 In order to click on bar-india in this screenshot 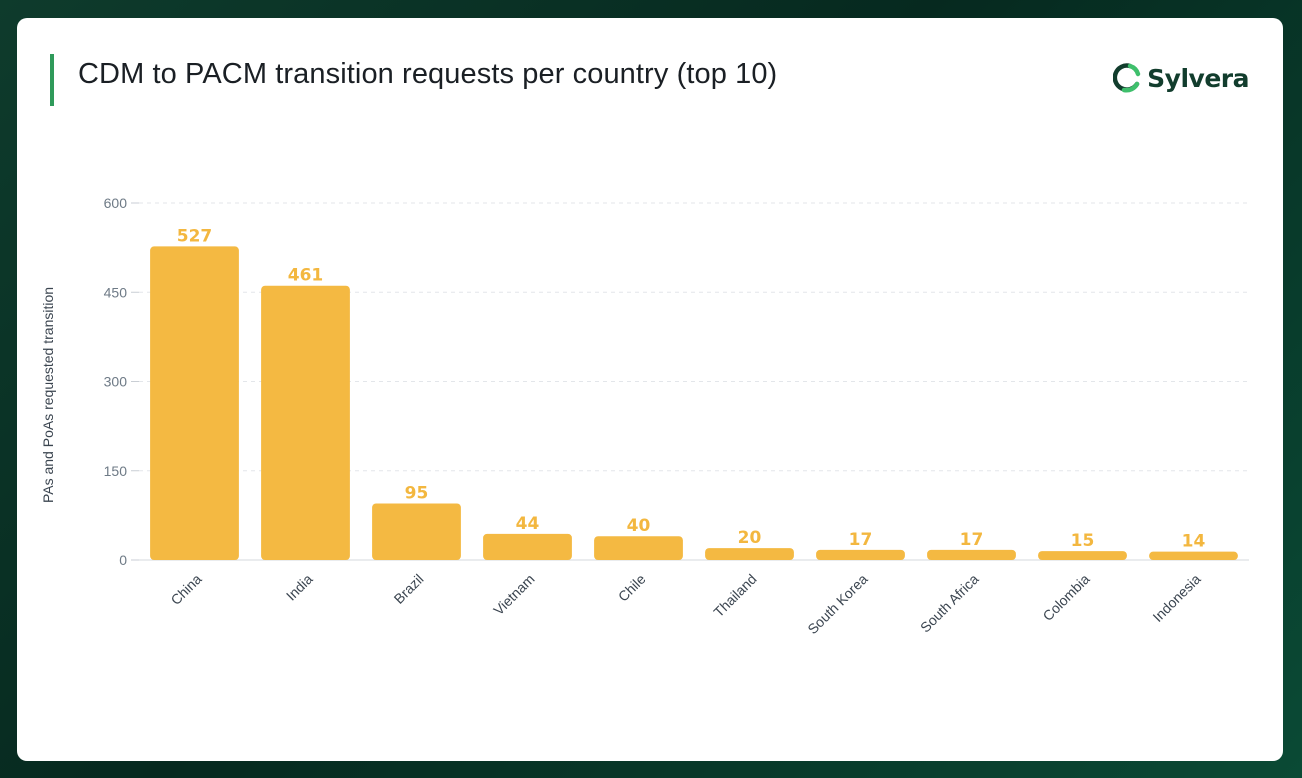, I will do `click(305, 422)`.